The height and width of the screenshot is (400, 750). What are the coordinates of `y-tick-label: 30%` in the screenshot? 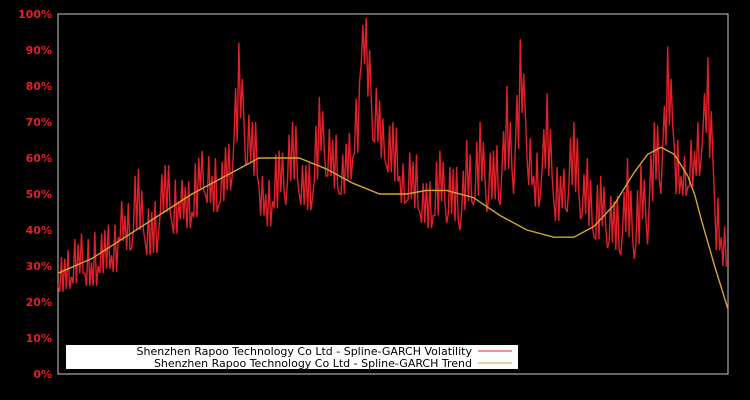 It's located at (39, 266).